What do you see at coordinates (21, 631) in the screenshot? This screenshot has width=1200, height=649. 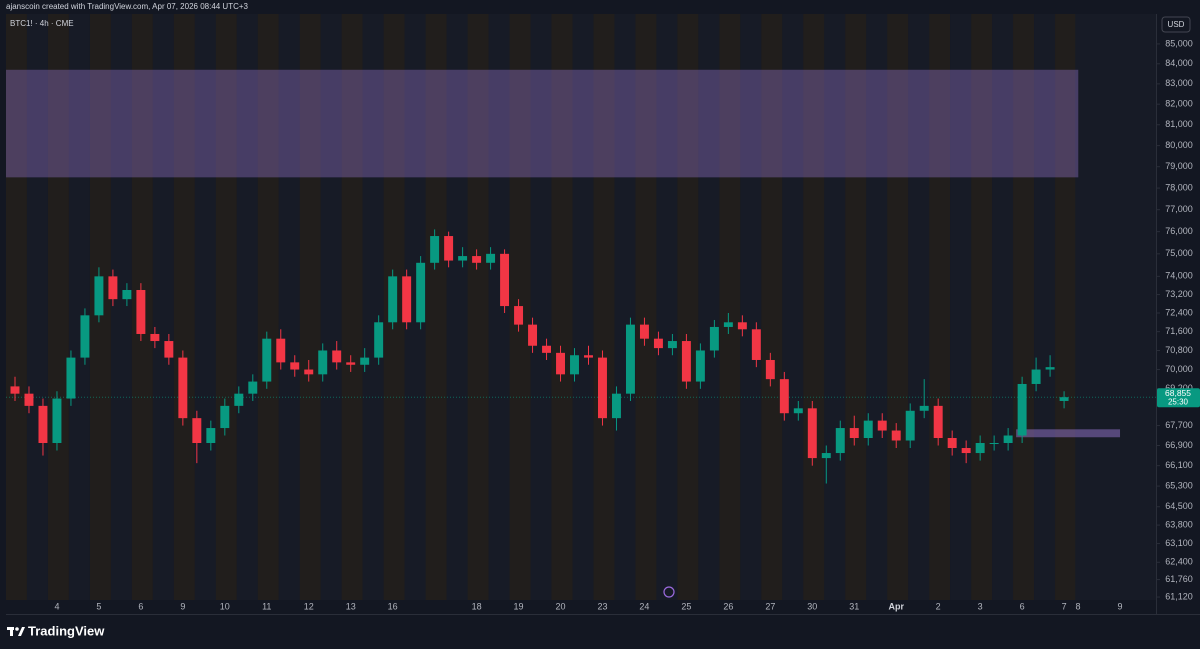 I see `logo-slash` at bounding box center [21, 631].